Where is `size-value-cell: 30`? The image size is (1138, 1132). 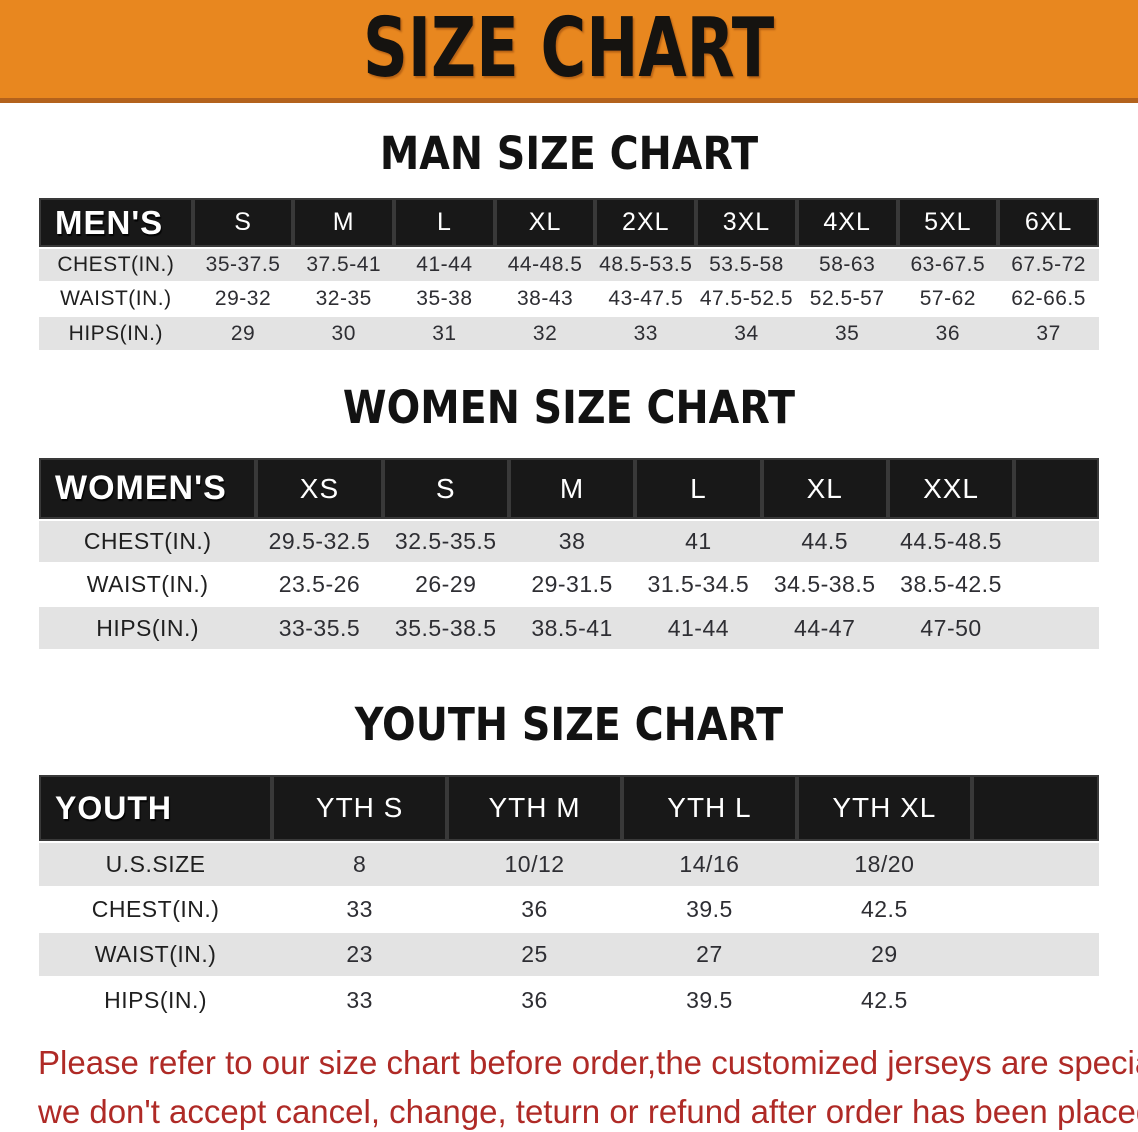
size-value-cell: 30 is located at coordinates (343, 333).